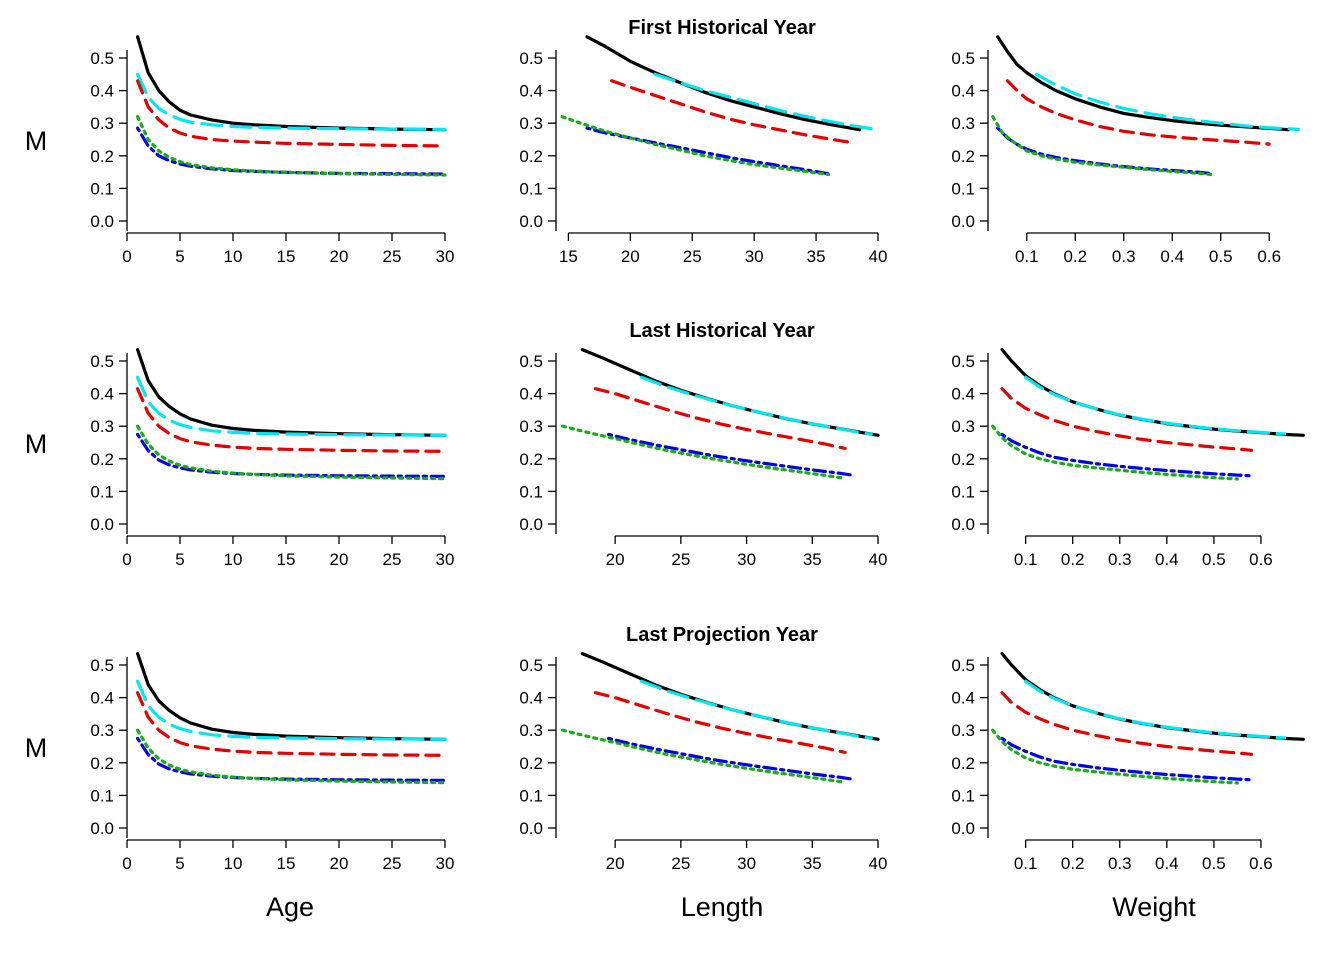  I want to click on x-tick-label: 40, so click(878, 559).